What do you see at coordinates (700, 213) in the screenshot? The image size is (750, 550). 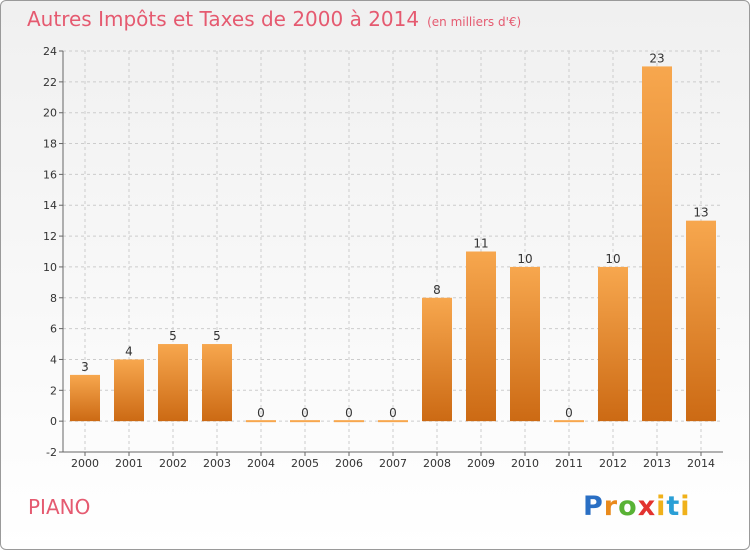 I see `value-label: 13` at bounding box center [700, 213].